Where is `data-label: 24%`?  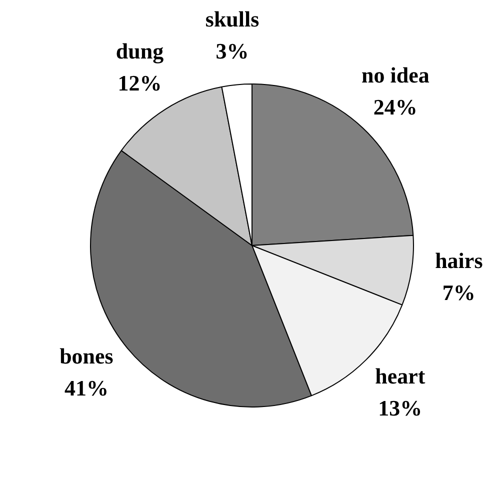
data-label: 24% is located at coordinates (395, 107).